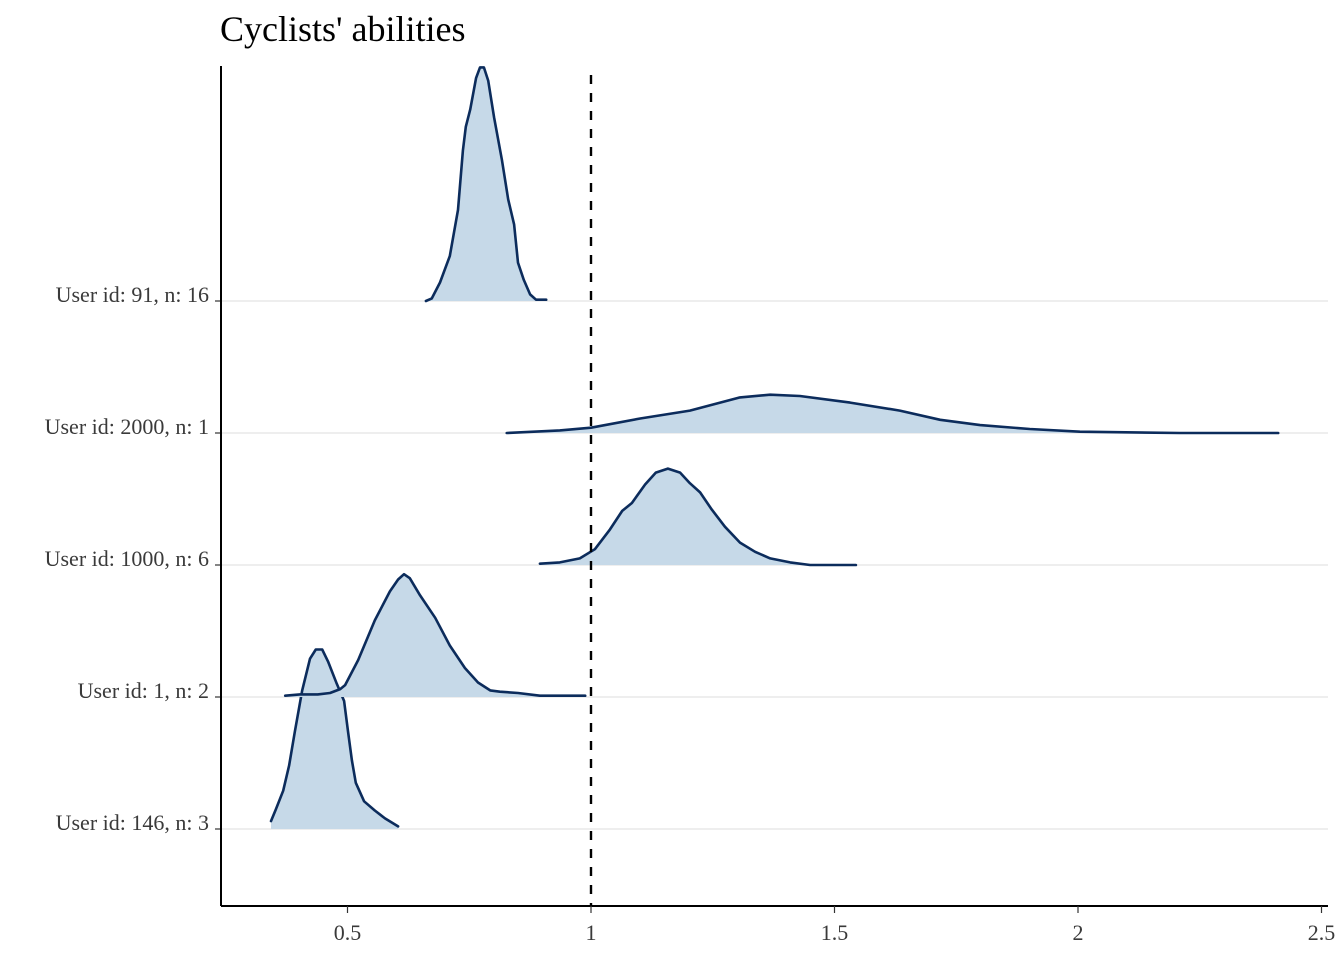  Describe the element at coordinates (132, 822) in the screenshot. I see `y-tick-label: User id: 146, n: 3` at that location.